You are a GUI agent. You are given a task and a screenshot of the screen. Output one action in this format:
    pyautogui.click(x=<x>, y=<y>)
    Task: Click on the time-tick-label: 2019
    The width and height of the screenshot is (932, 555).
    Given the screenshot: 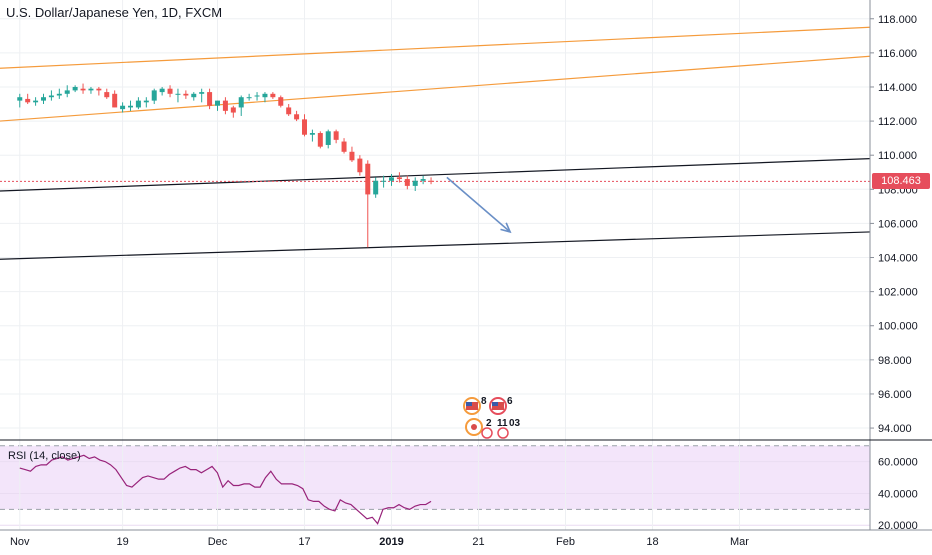 What is the action you would take?
    pyautogui.click(x=391, y=542)
    